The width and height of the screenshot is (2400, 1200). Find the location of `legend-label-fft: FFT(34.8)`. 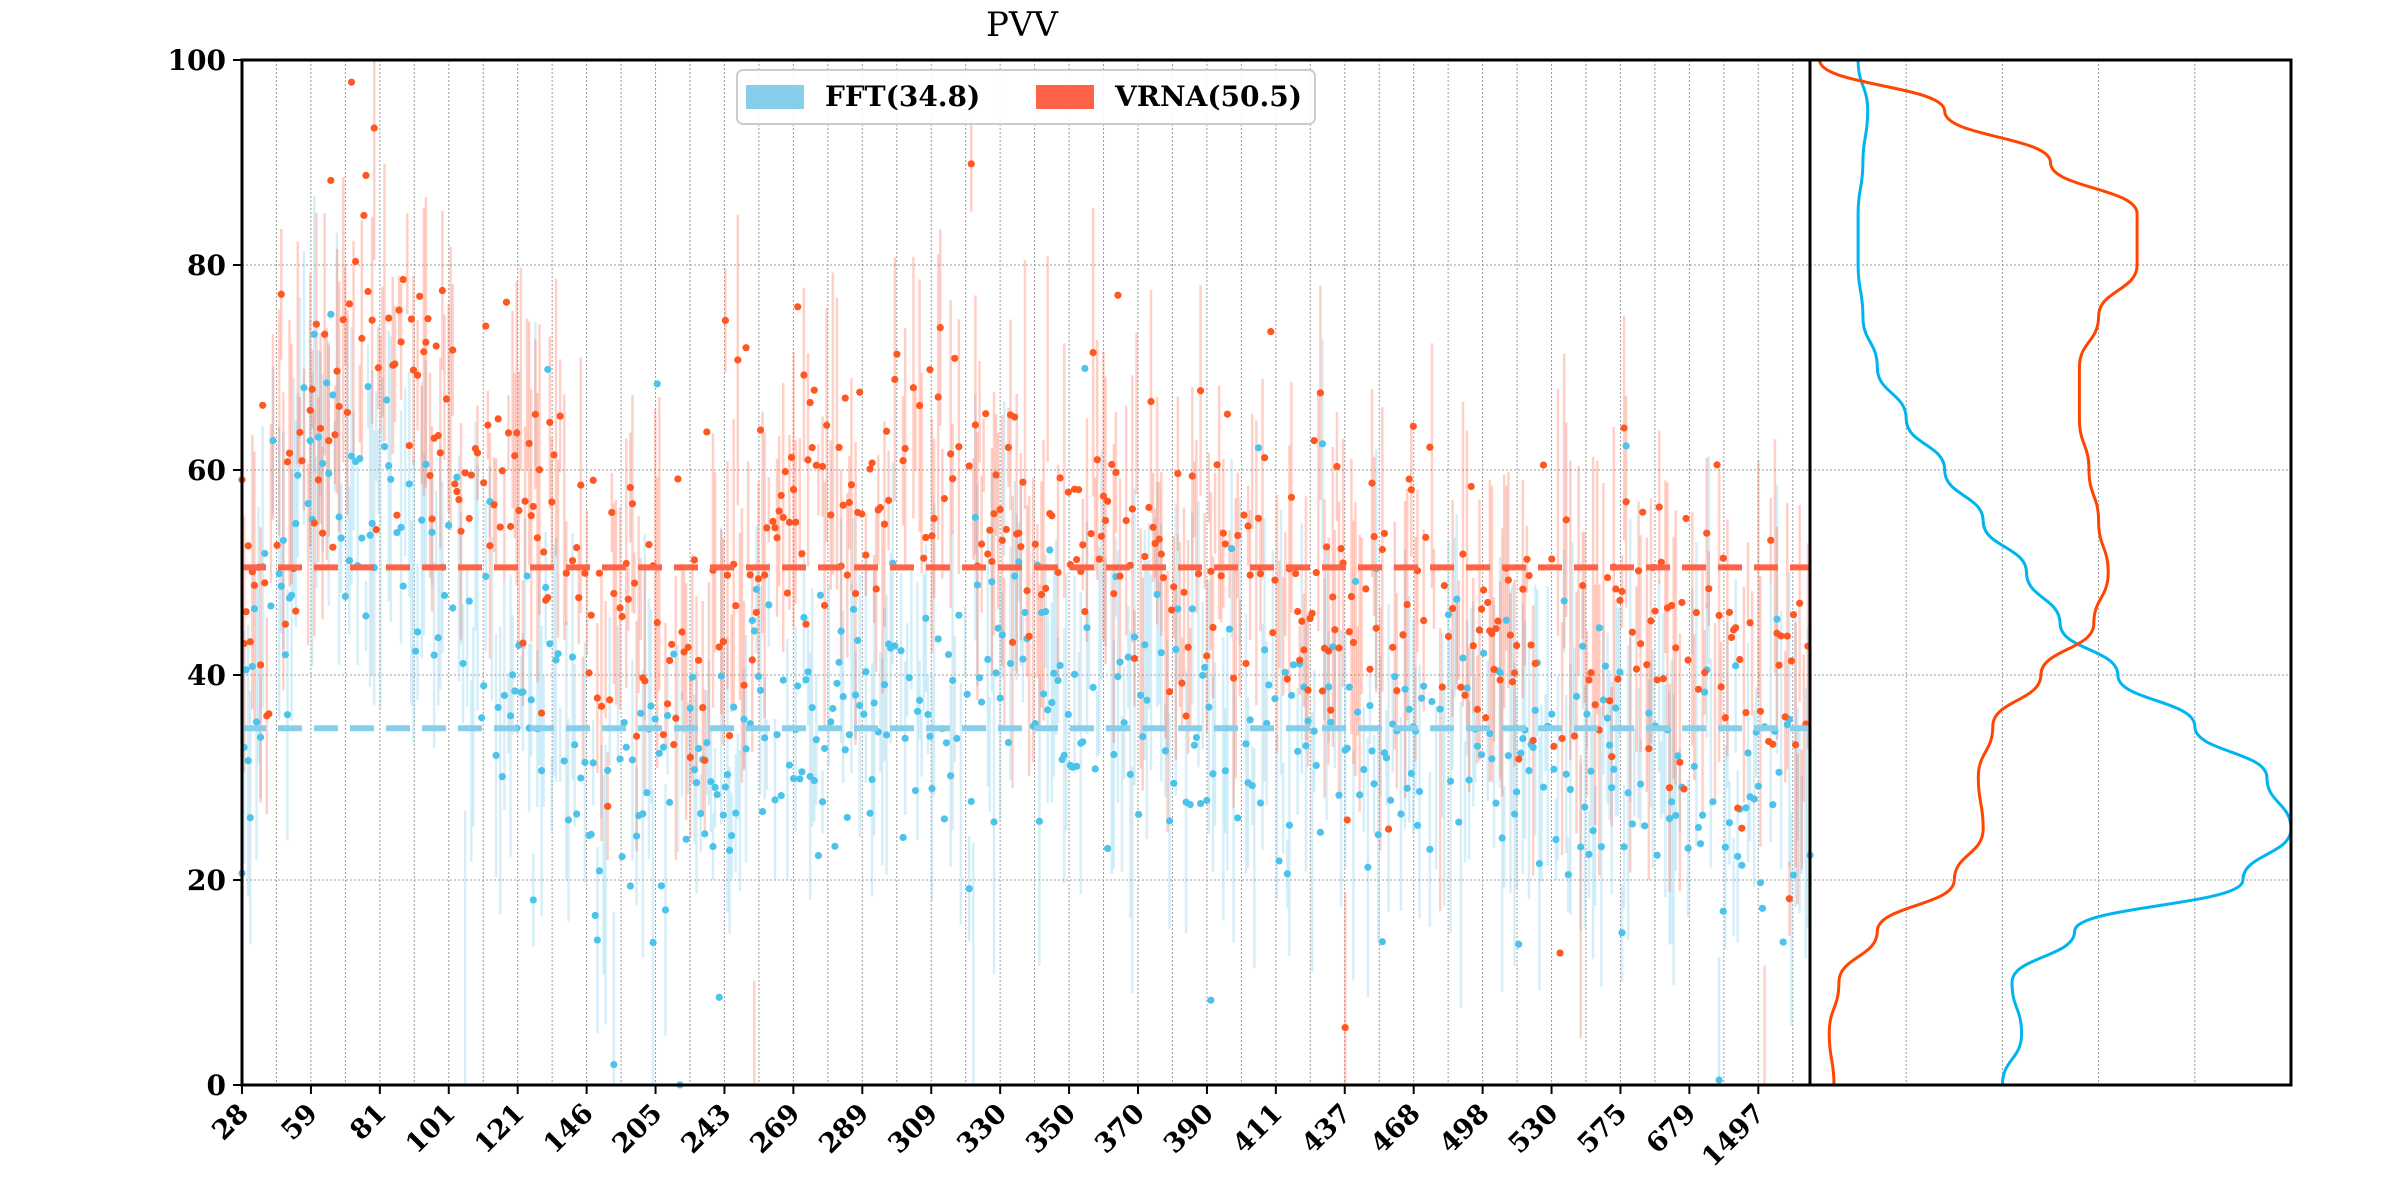

legend-label-fft: FFT(34.8) is located at coordinates (902, 96).